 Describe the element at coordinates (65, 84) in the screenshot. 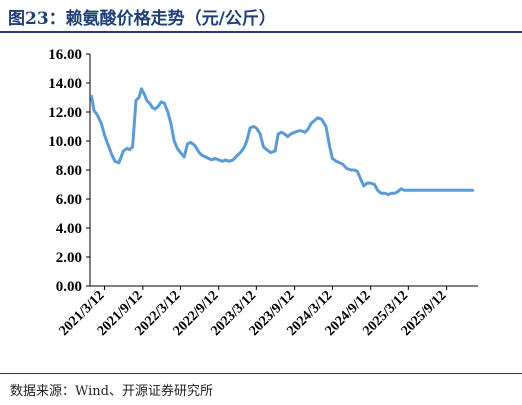

I see `y-tick-label: 14.00` at that location.